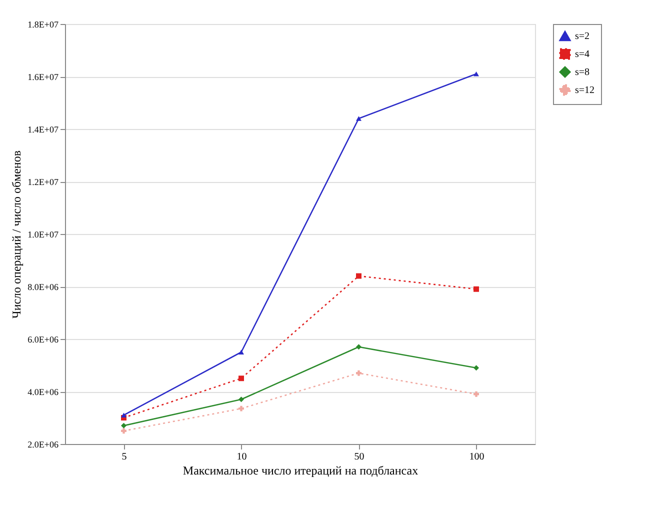  I want to click on legend-label: s=4, so click(582, 54).